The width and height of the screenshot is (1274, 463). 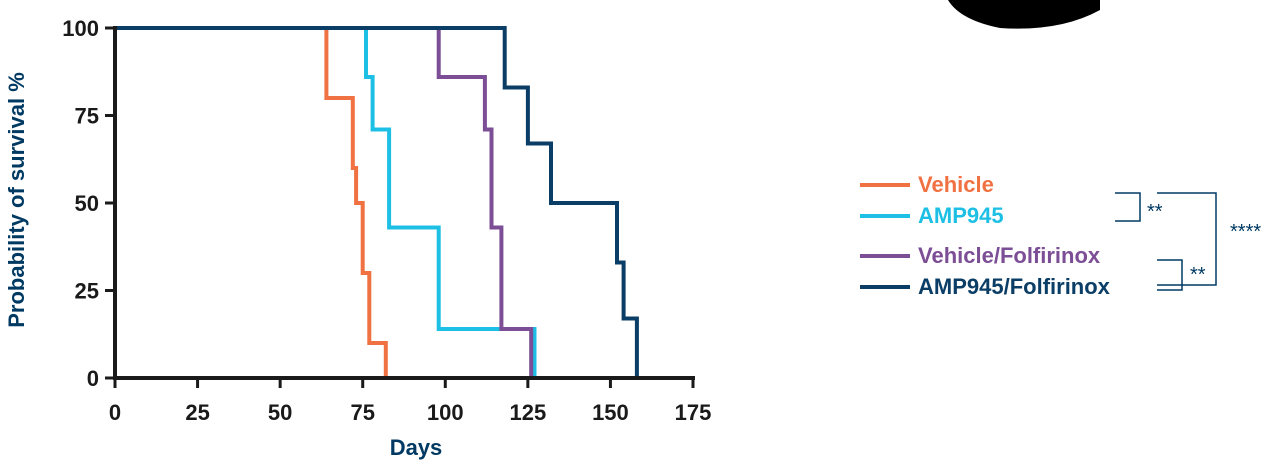 What do you see at coordinates (416, 447) in the screenshot?
I see `x-axis-title: Days` at bounding box center [416, 447].